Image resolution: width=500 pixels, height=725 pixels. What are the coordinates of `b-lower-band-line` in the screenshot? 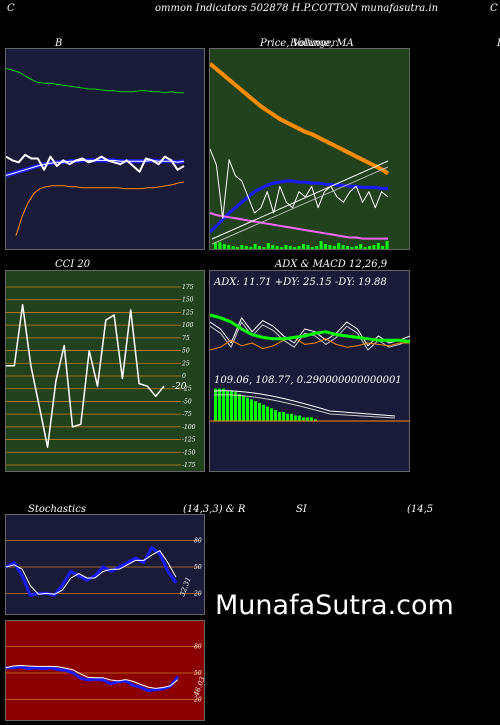 It's located at (100, 208).